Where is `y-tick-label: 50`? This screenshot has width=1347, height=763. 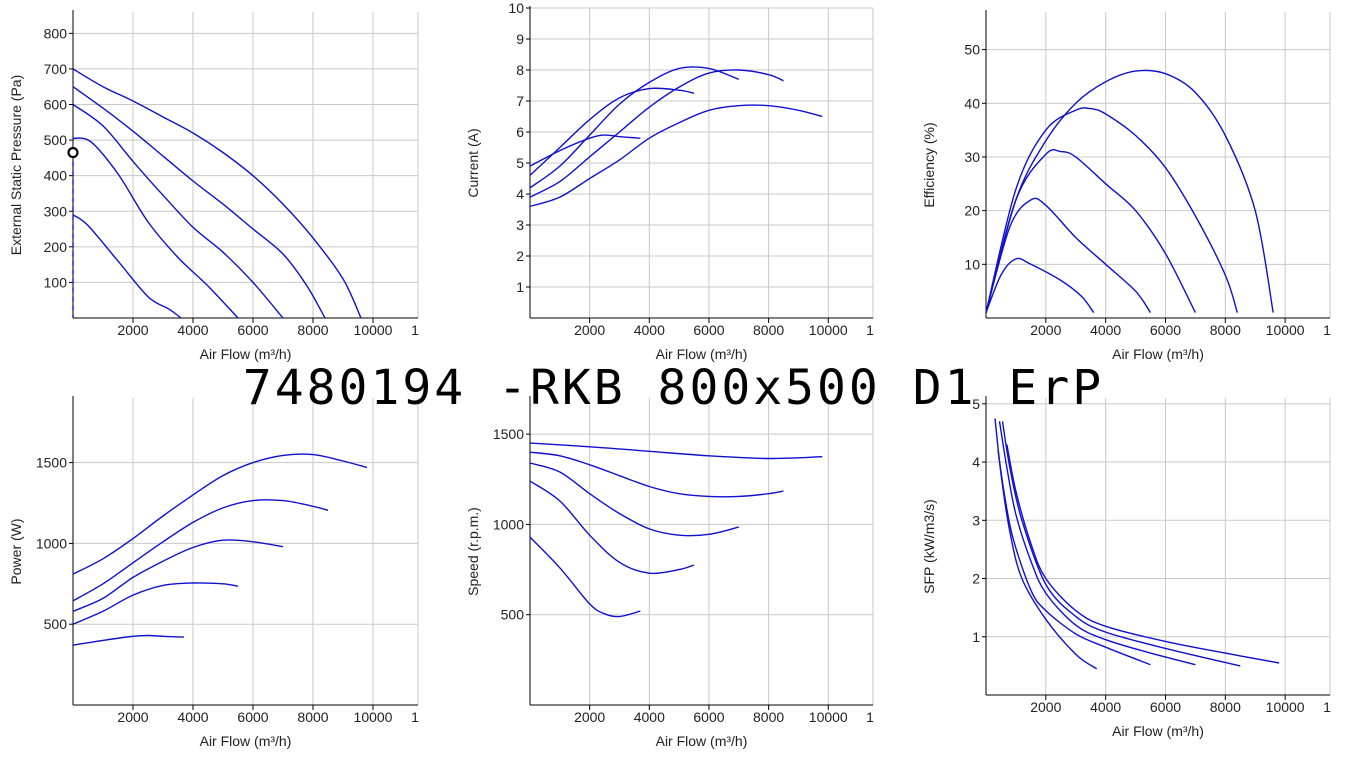 y-tick-label: 50 is located at coordinates (972, 50).